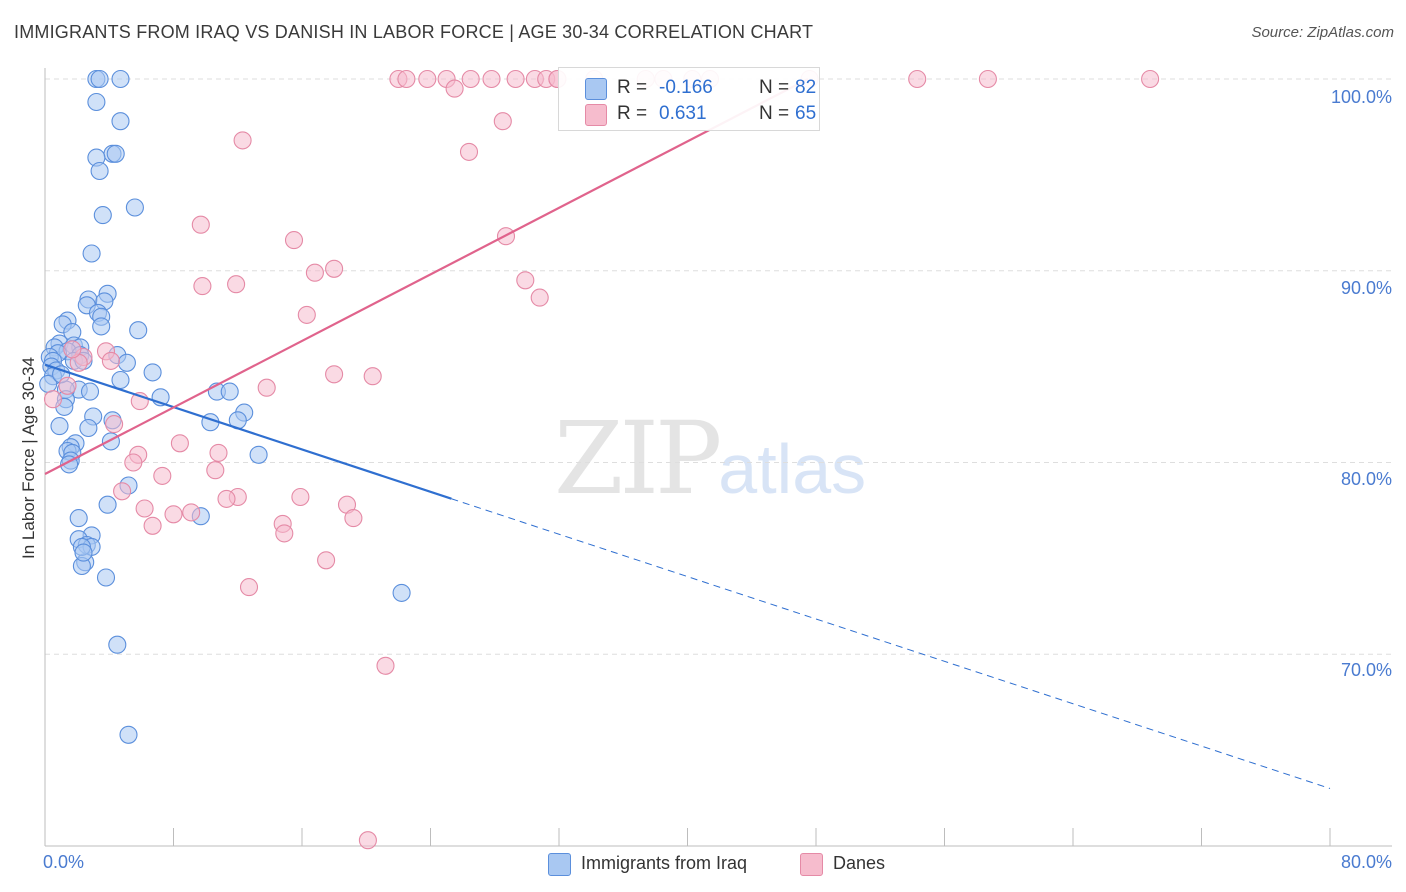  What do you see at coordinates (1361, 97) in the screenshot?
I see `y-tick-label-100: 100.0%` at bounding box center [1361, 97].